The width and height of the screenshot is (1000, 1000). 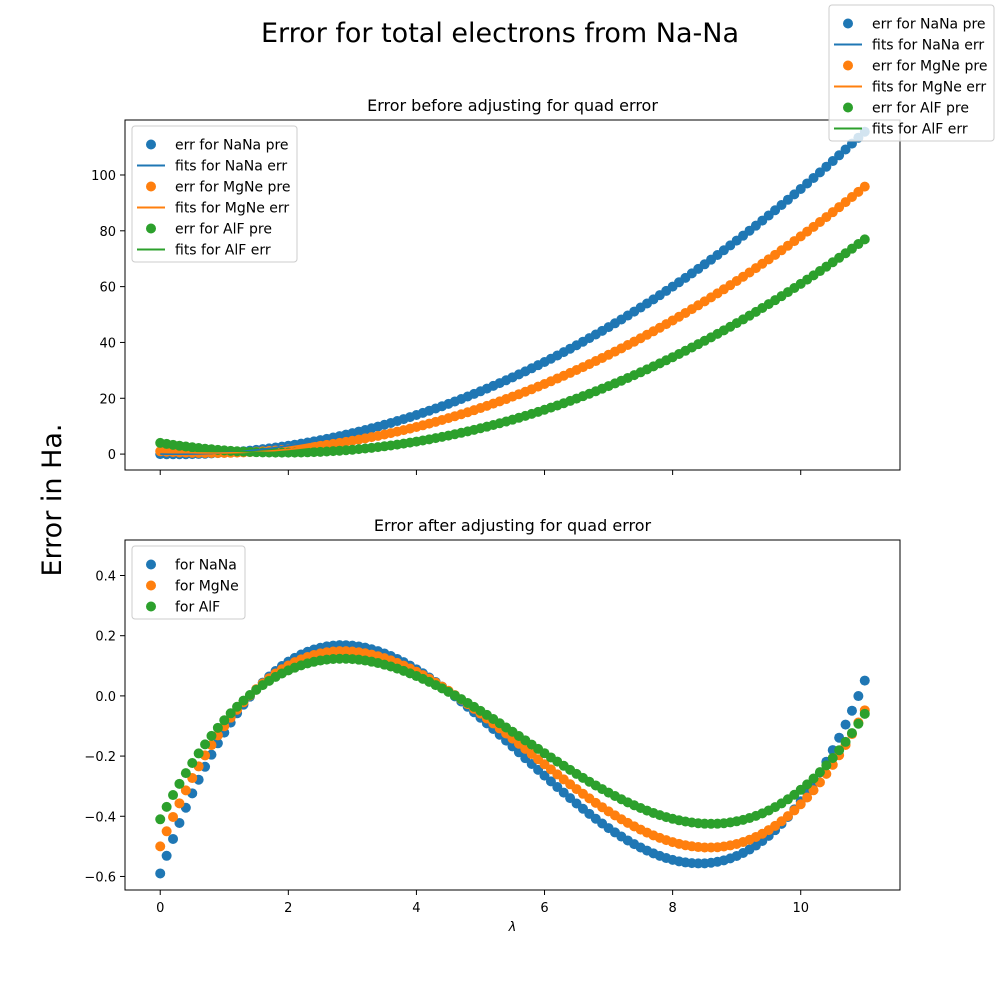 I want to click on x-tick-label: 8, so click(x=672, y=908).